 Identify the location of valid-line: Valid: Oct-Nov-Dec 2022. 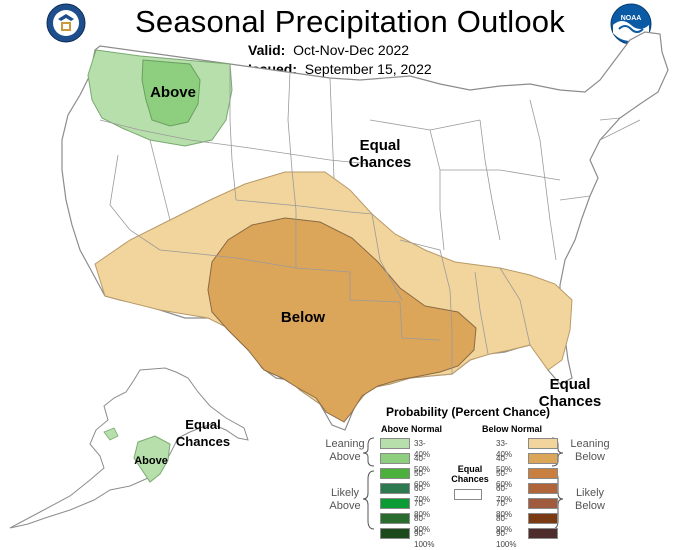
(328, 50).